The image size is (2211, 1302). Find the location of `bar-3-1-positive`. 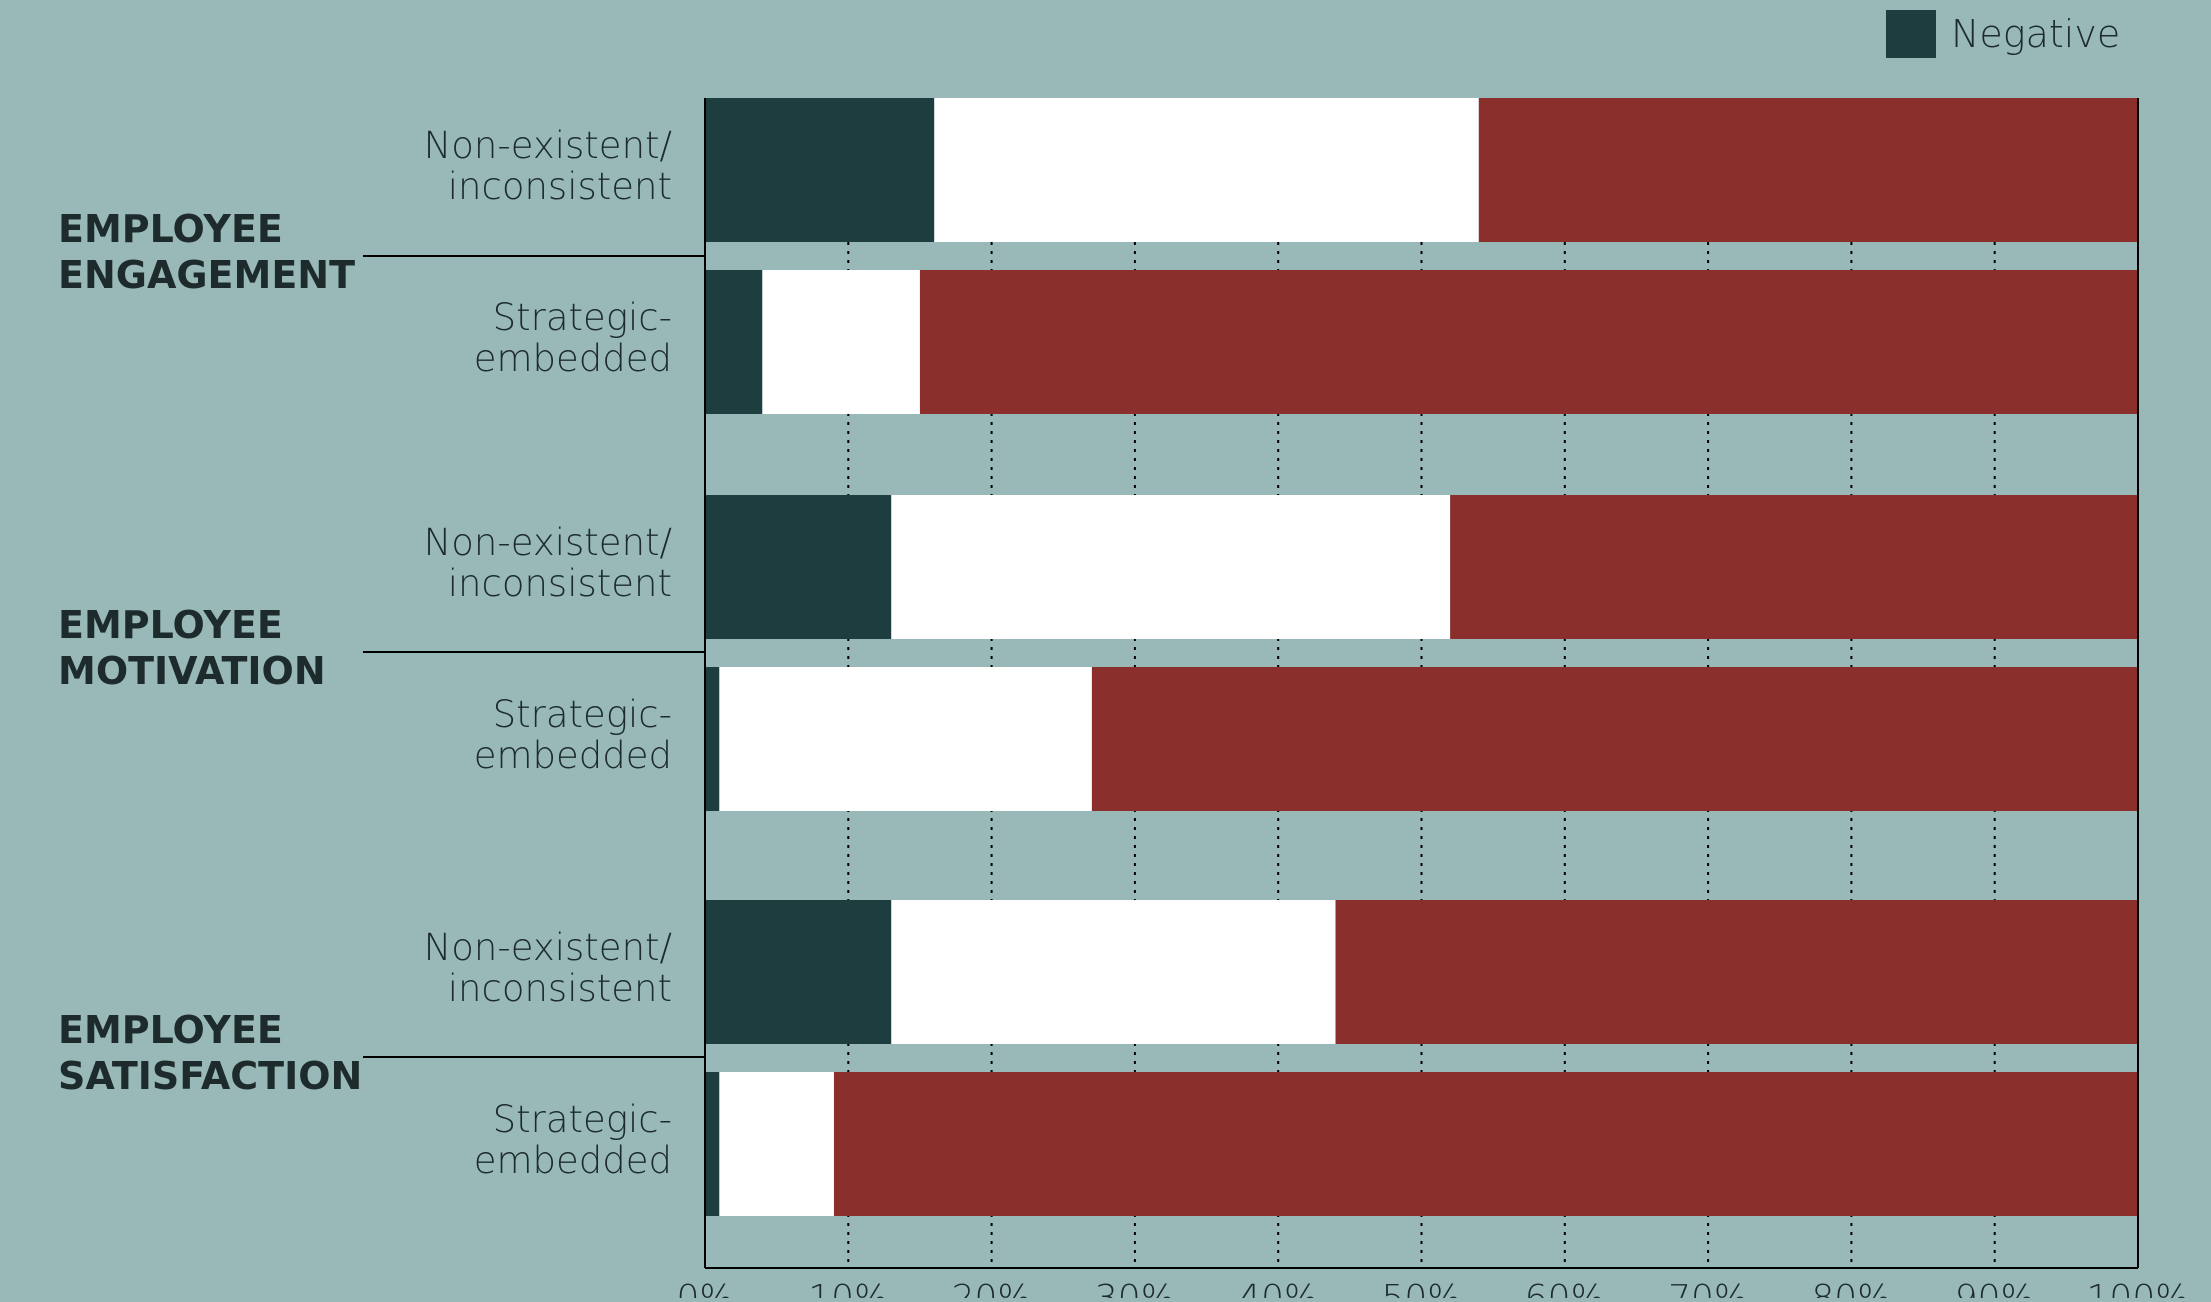

bar-3-1-positive is located at coordinates (1736, 972).